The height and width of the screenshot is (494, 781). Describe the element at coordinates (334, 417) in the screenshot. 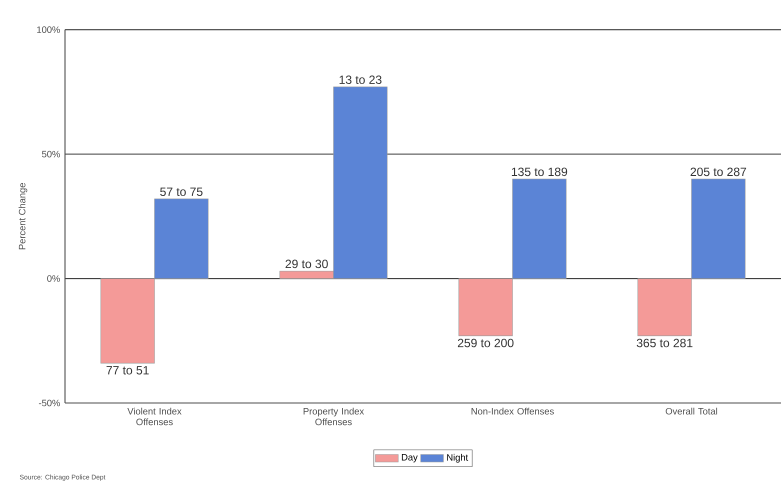

I see `x-tick-label: Property Index Offenses` at that location.